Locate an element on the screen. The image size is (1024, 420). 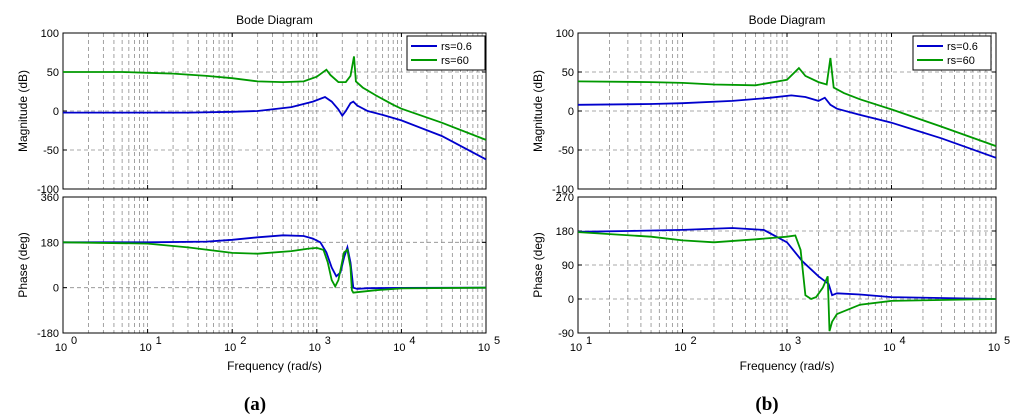
figure-caption: (a) is located at coordinates (255, 404).